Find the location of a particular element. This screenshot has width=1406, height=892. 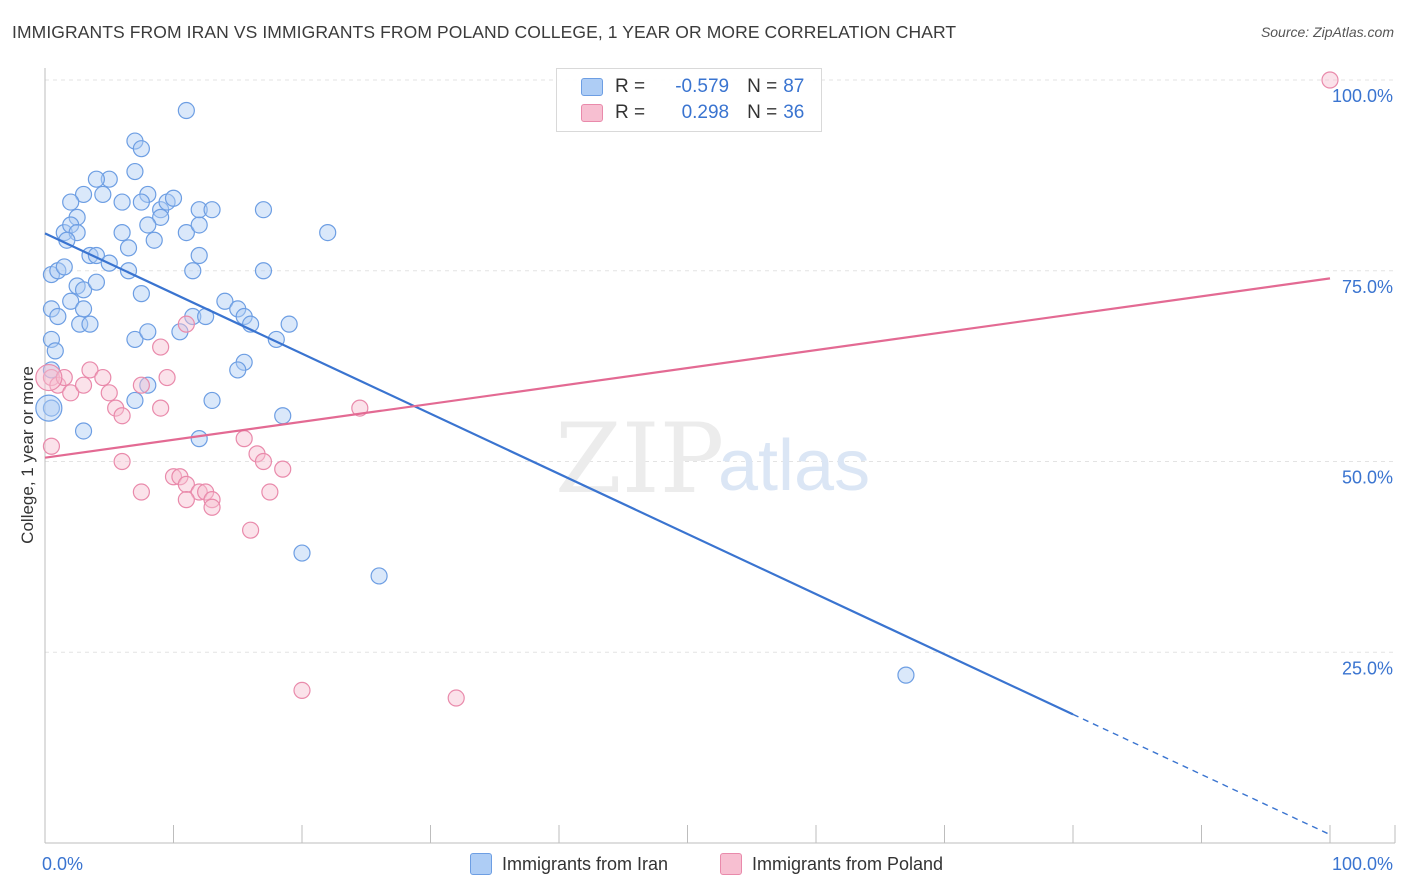

correlation-legend: R = -0.579 N = 87 R = 0.298 N = 36 is located at coordinates (689, 100).